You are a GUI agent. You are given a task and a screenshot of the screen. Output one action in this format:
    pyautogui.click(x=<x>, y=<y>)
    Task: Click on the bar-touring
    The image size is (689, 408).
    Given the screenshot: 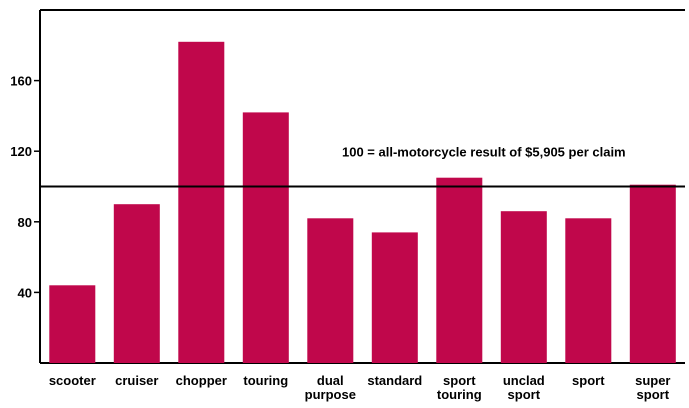 What is the action you would take?
    pyautogui.click(x=265, y=238)
    